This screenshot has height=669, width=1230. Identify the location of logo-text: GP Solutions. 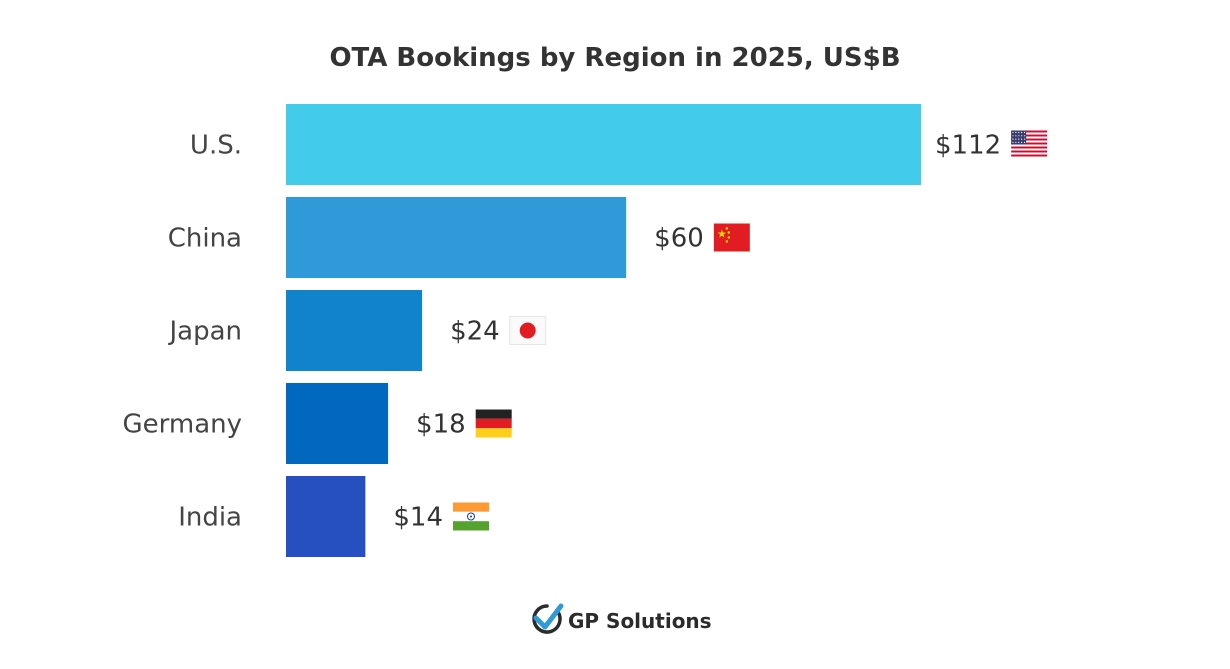
(640, 621).